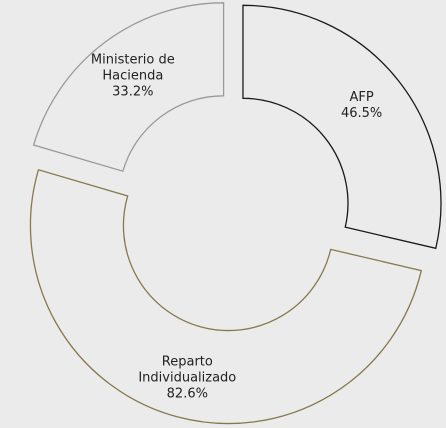  What do you see at coordinates (132, 92) in the screenshot?
I see `value-label: 33.2%` at bounding box center [132, 92].